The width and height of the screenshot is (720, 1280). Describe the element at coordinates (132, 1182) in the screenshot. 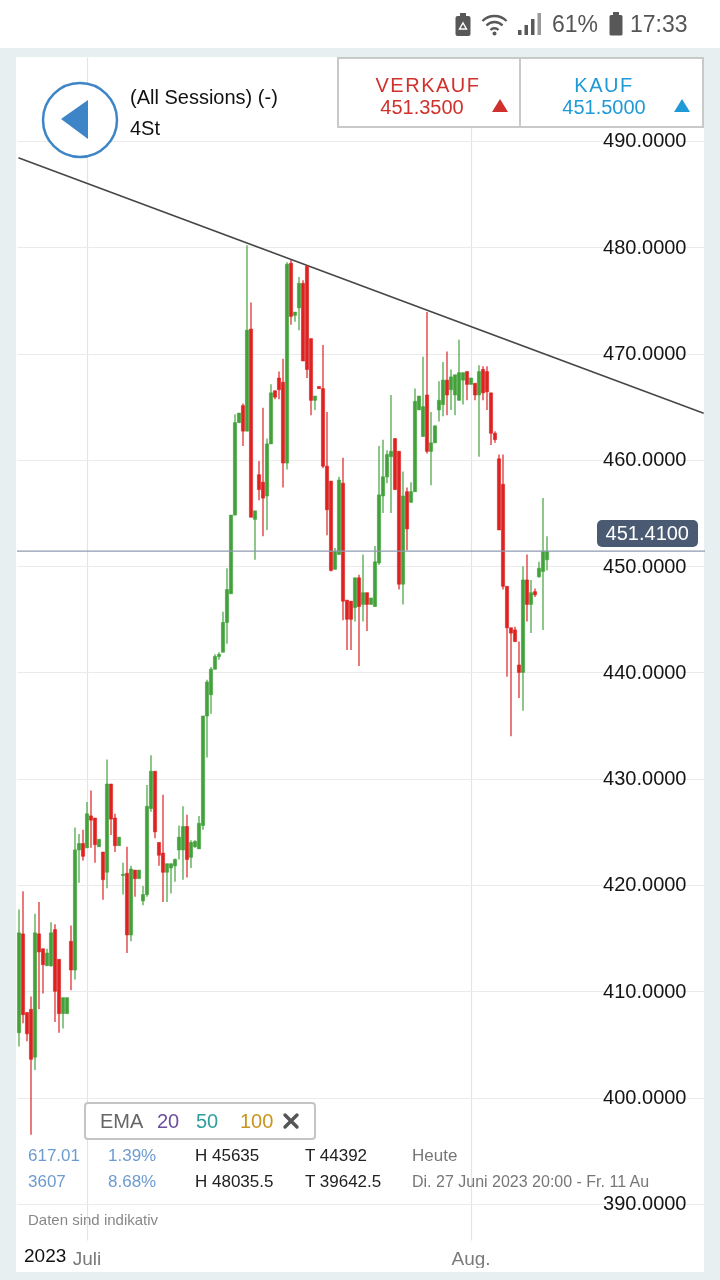

I see `annotation: 8.68%` at that location.